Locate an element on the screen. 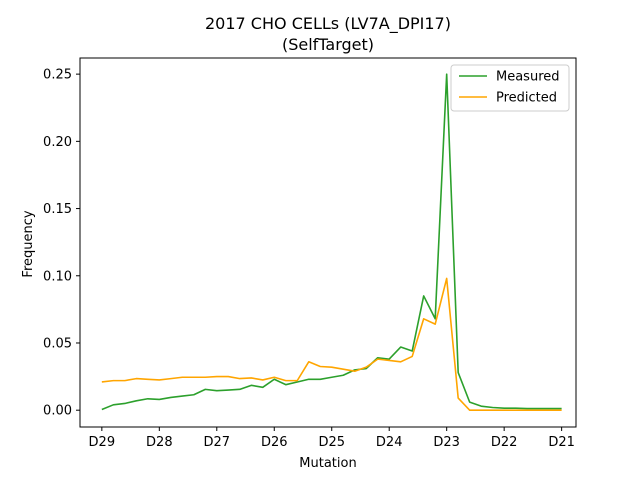 The width and height of the screenshot is (640, 484). x-tick-label: D26 is located at coordinates (274, 442).